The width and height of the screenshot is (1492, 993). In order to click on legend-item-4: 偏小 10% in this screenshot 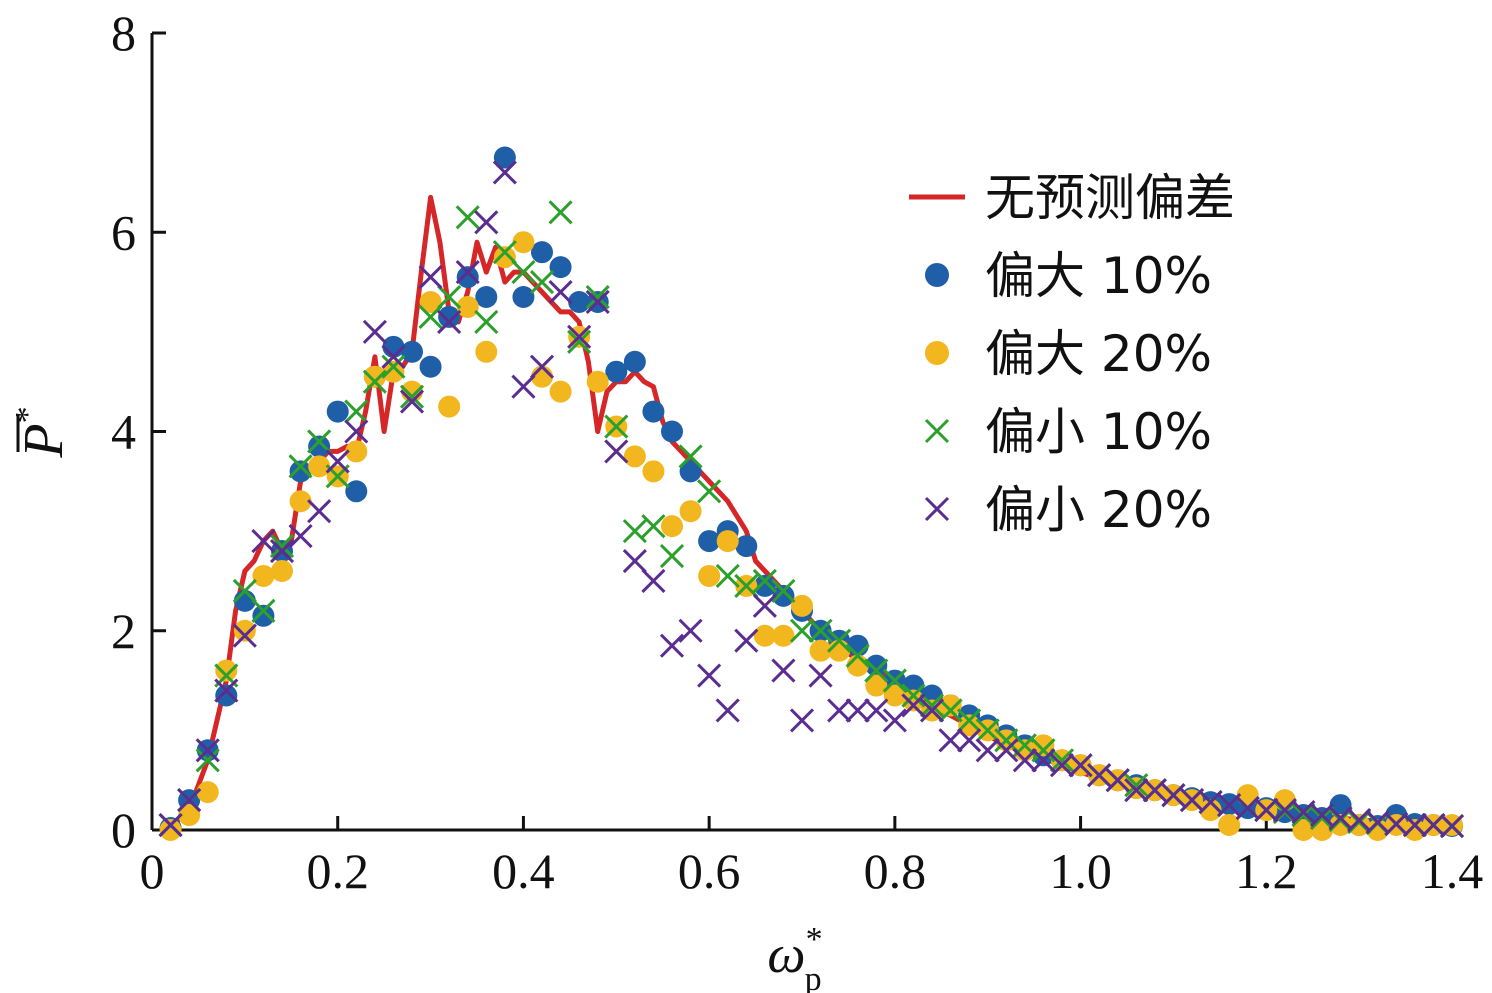, I will do `click(1068, 432)`.